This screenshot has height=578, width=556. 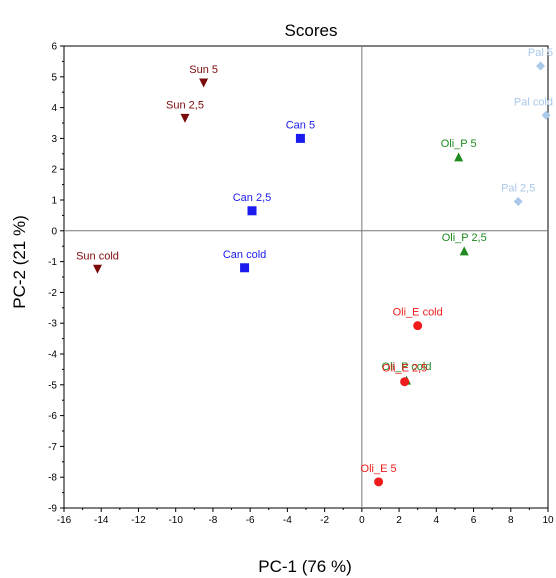 What do you see at coordinates (212, 520) in the screenshot?
I see `x-tick-label: -8` at bounding box center [212, 520].